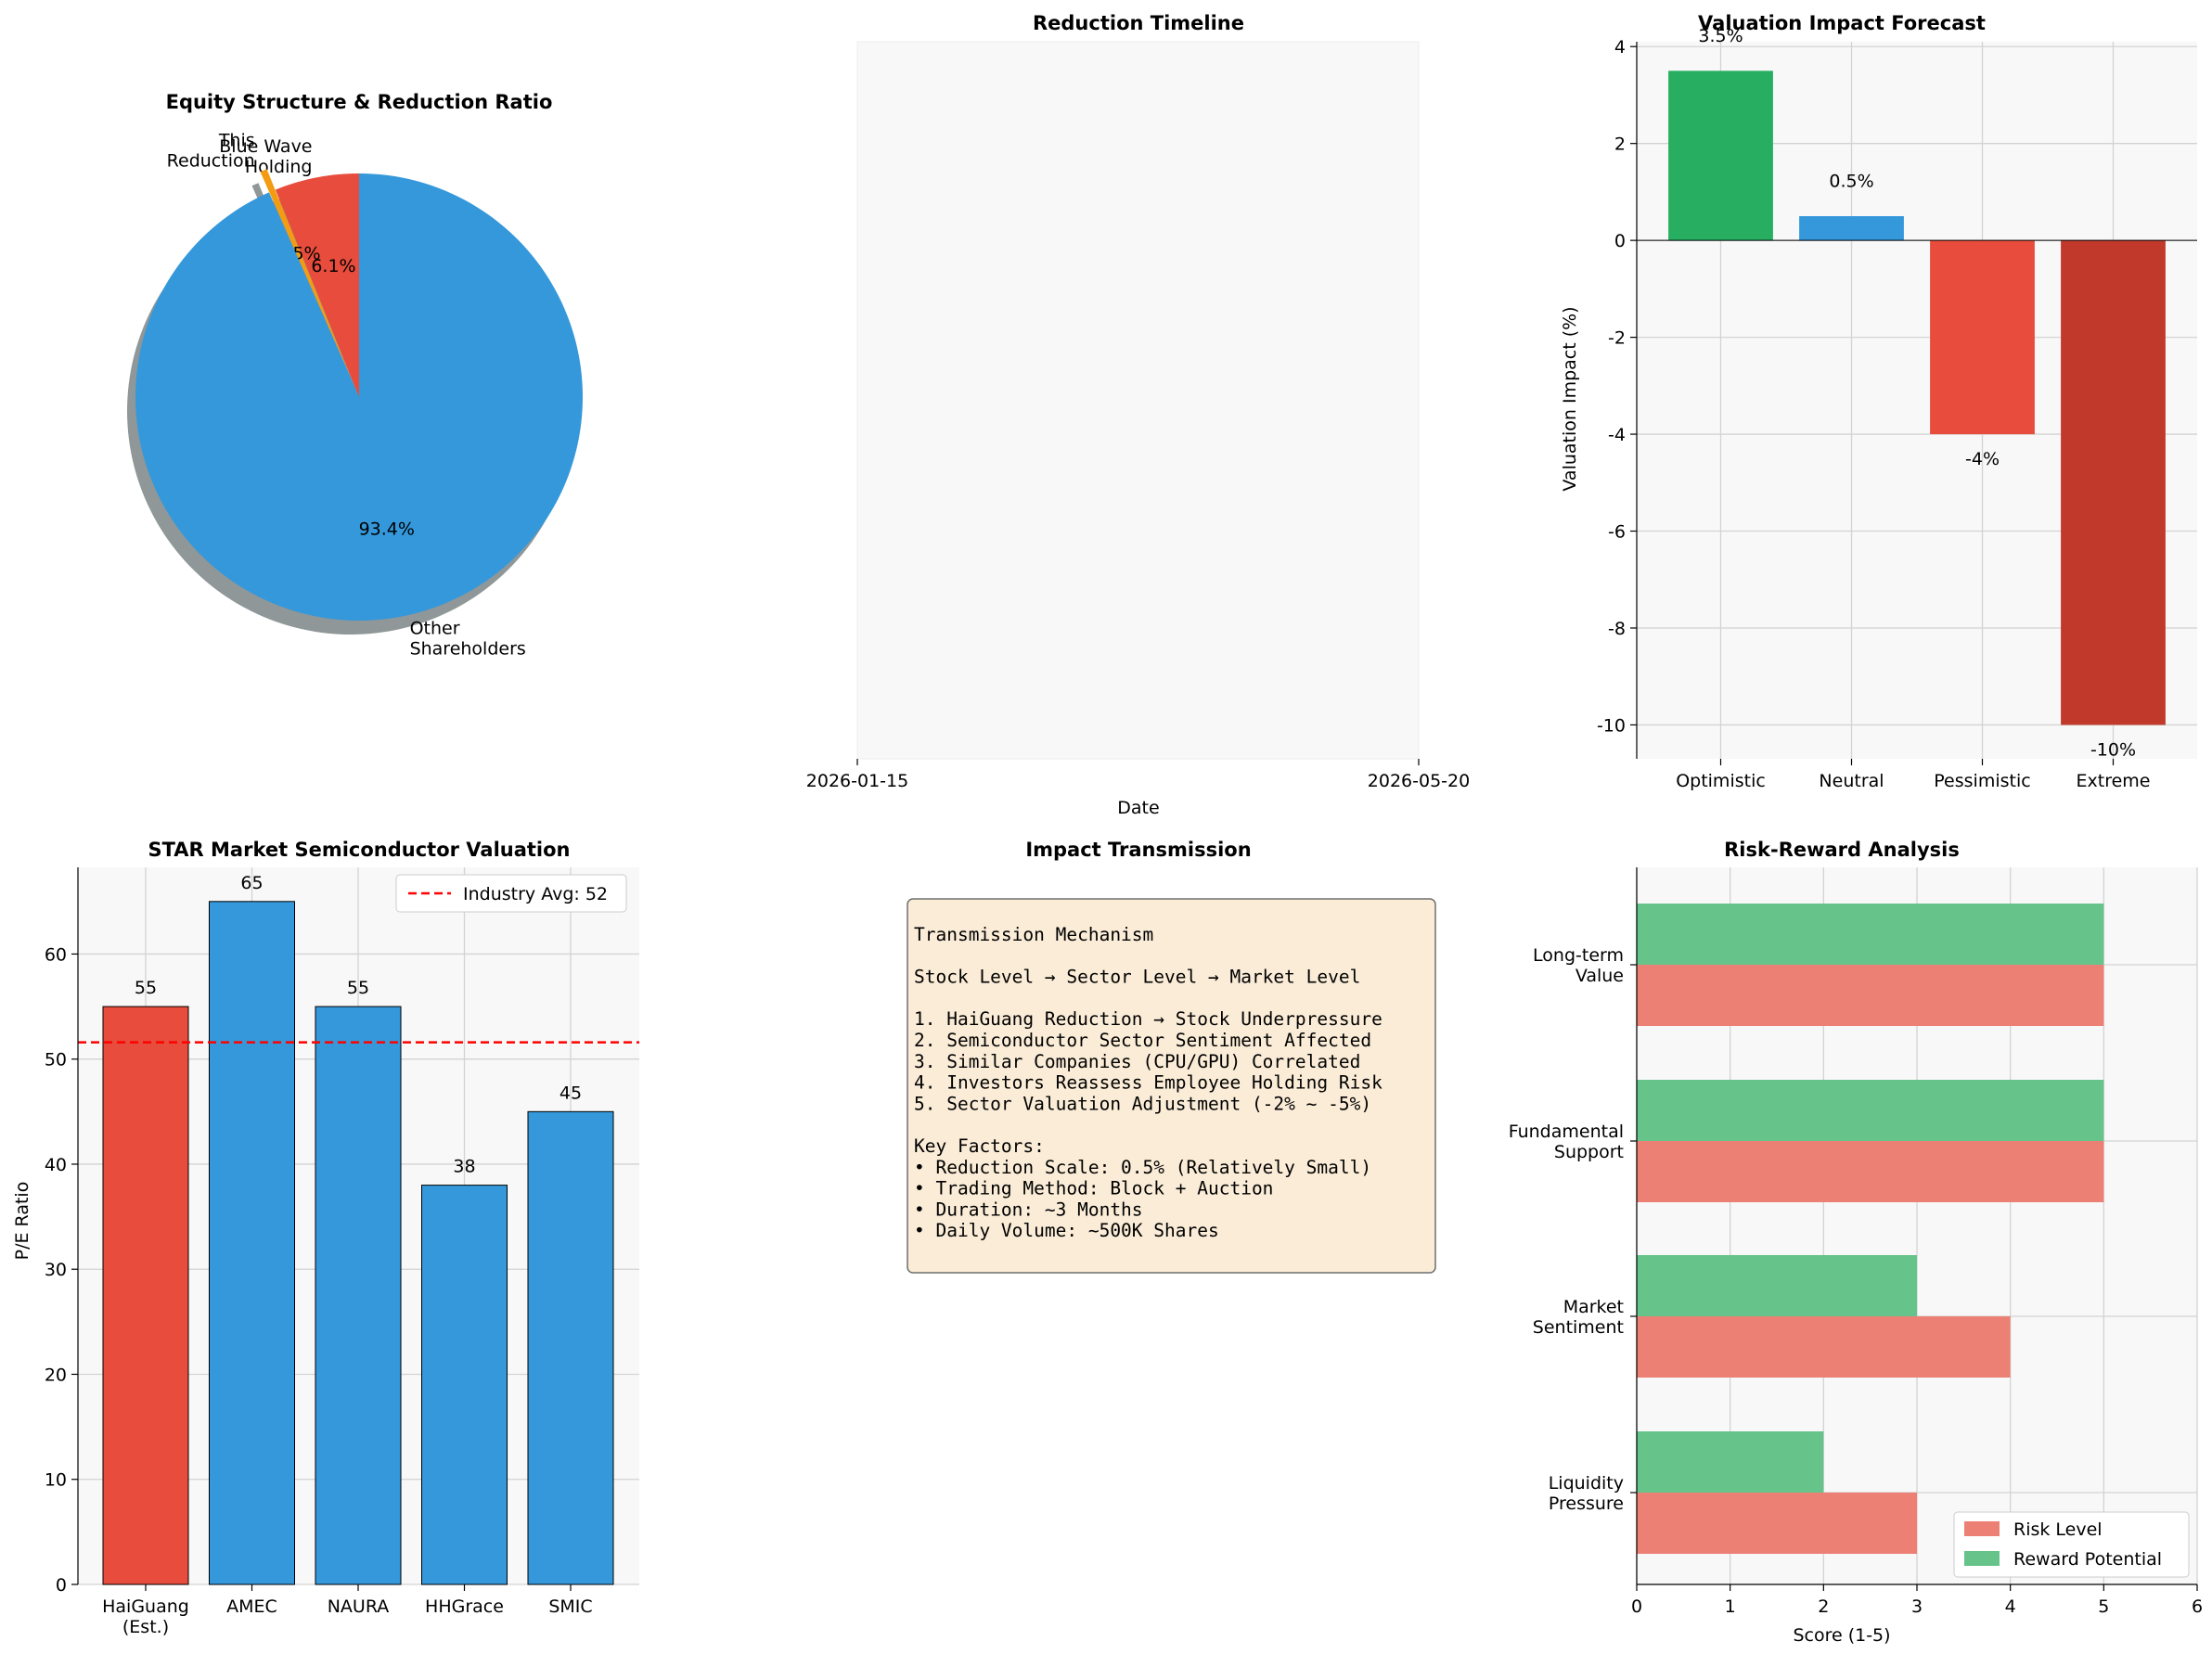  I want to click on pe-data-label: 45, so click(570, 1093).